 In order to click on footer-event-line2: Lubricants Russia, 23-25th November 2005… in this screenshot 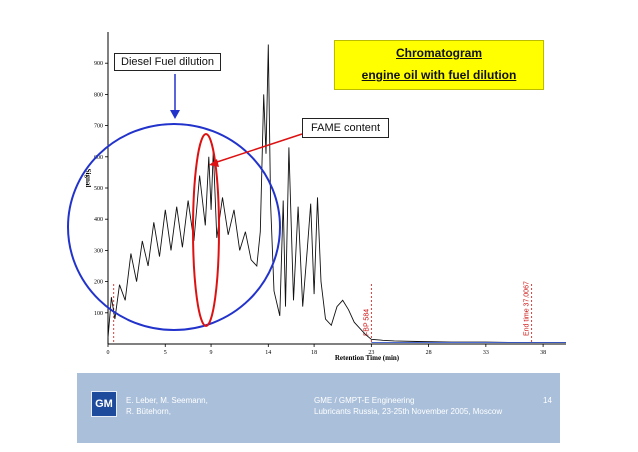, I will do `click(408, 411)`.